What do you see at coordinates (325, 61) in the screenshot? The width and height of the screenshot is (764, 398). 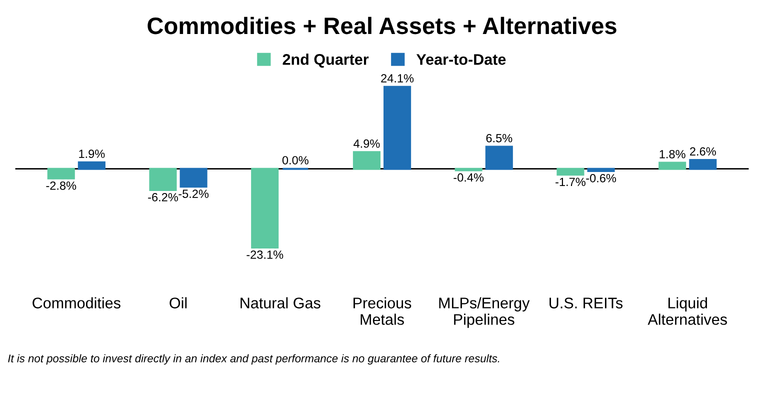 I see `legend-label: 2nd Quarter` at bounding box center [325, 61].